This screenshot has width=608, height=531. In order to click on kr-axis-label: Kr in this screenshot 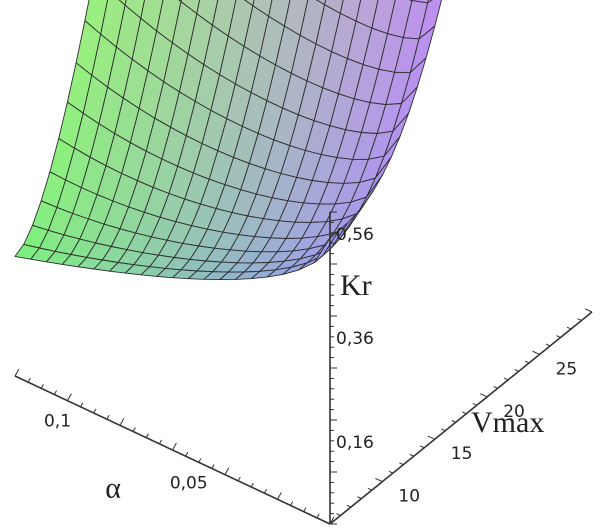, I will do `click(356, 285)`.